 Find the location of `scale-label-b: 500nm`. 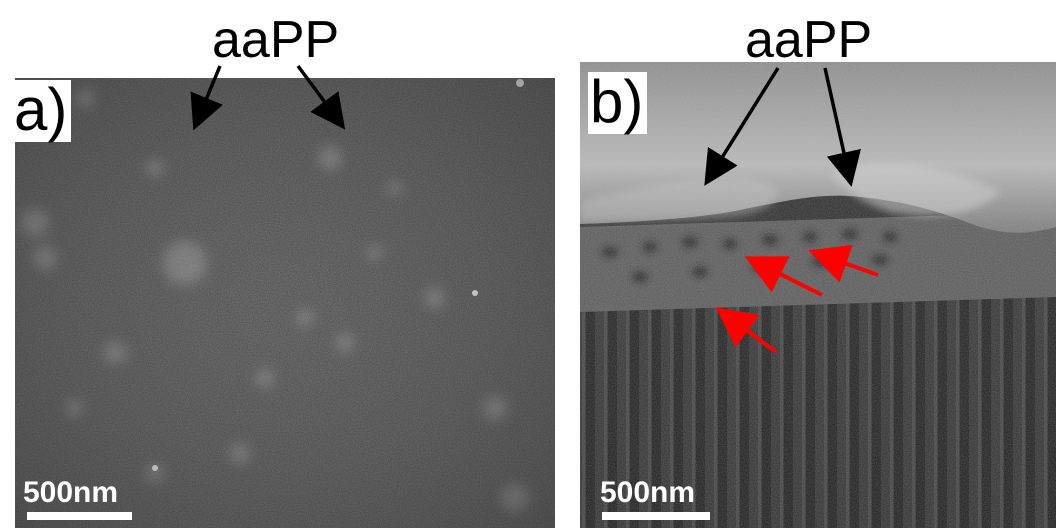

scale-label-b: 500nm is located at coordinates (648, 492).